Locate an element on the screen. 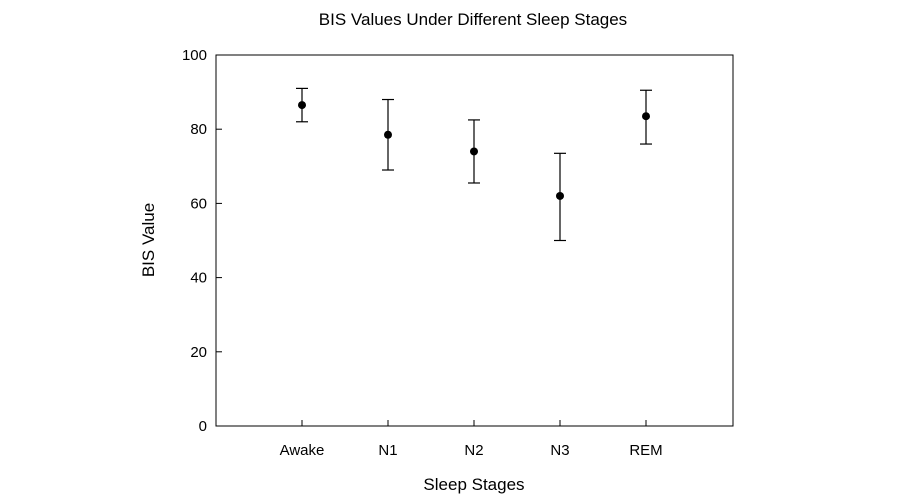 The height and width of the screenshot is (500, 900). y-axis: 0 20 40 60 80 100 is located at coordinates (202, 241).